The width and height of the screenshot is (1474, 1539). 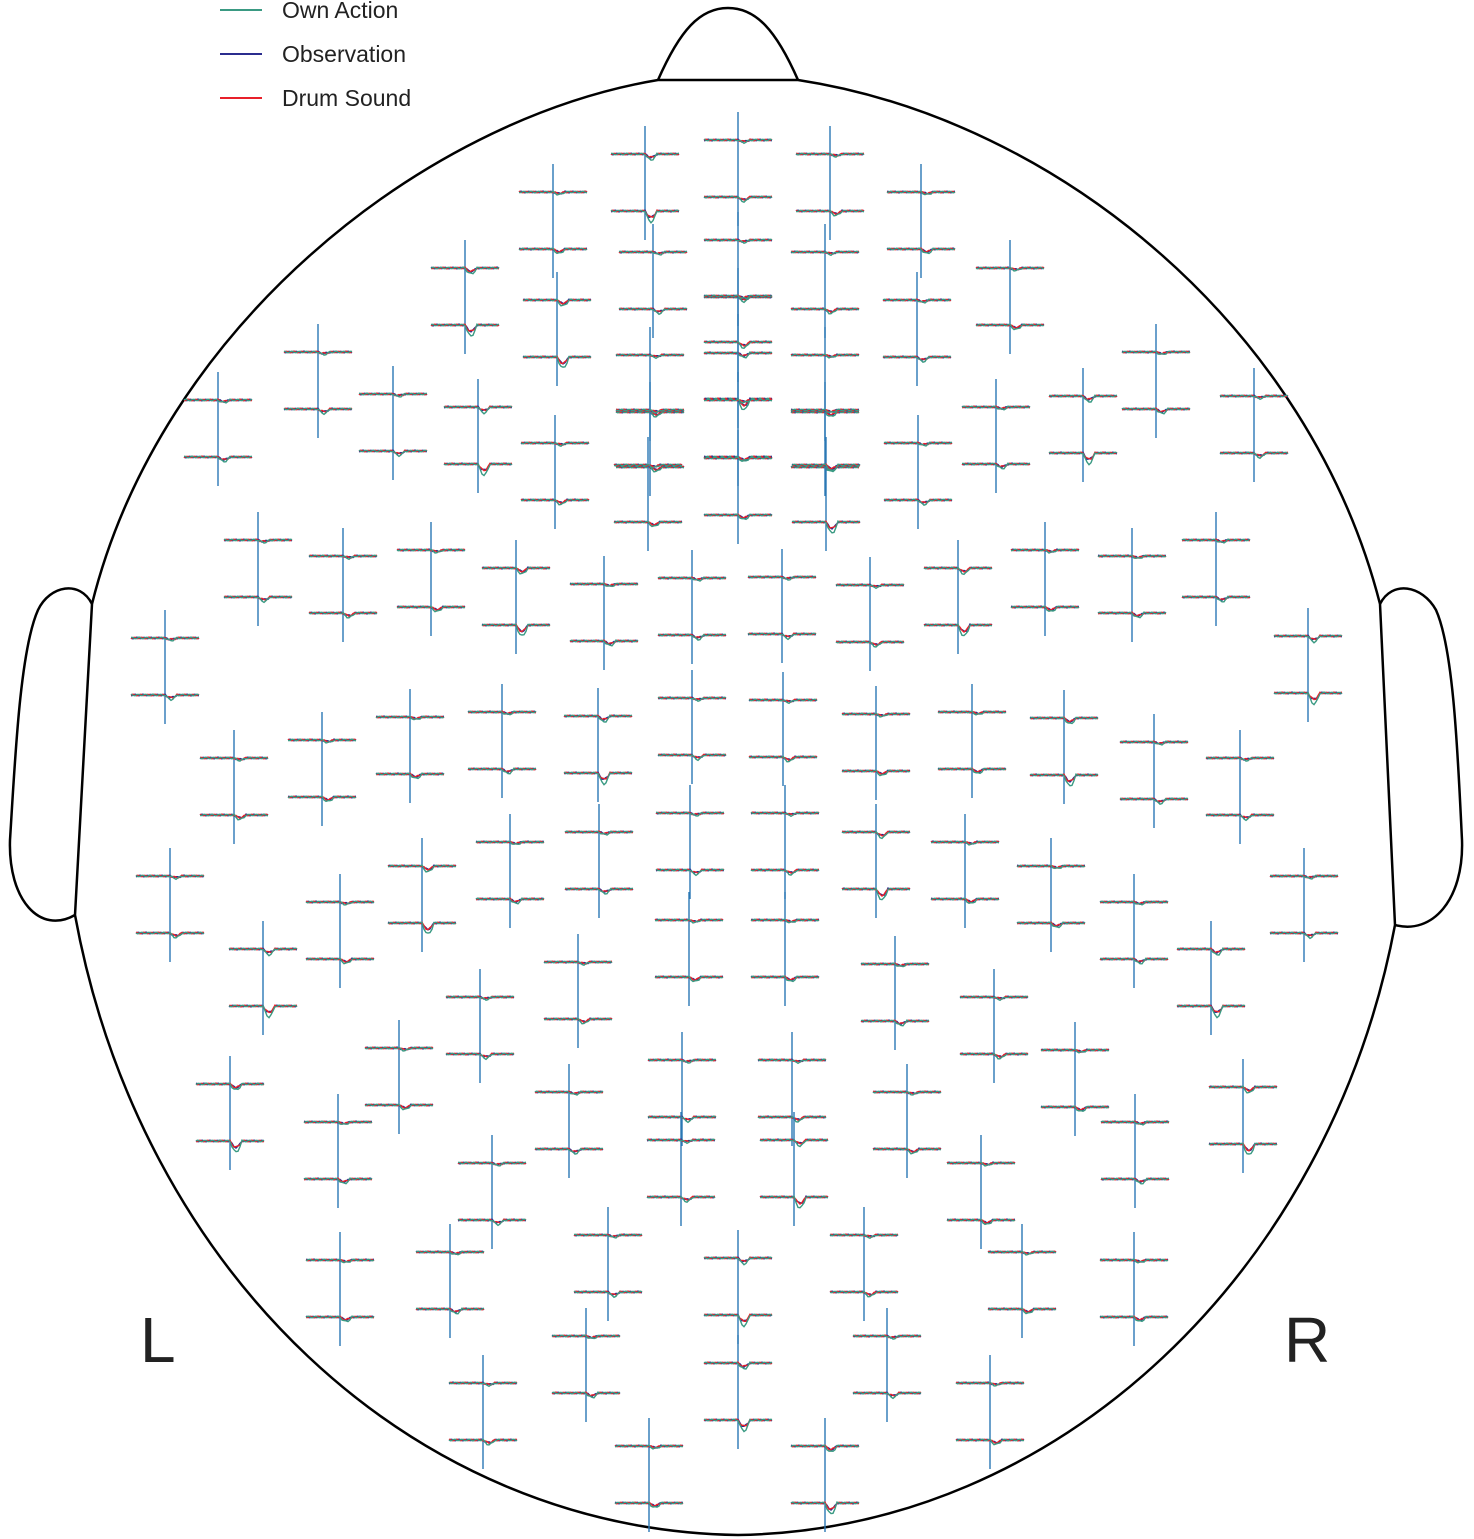 I want to click on legend-item-own-action: Own Action, so click(x=315, y=16).